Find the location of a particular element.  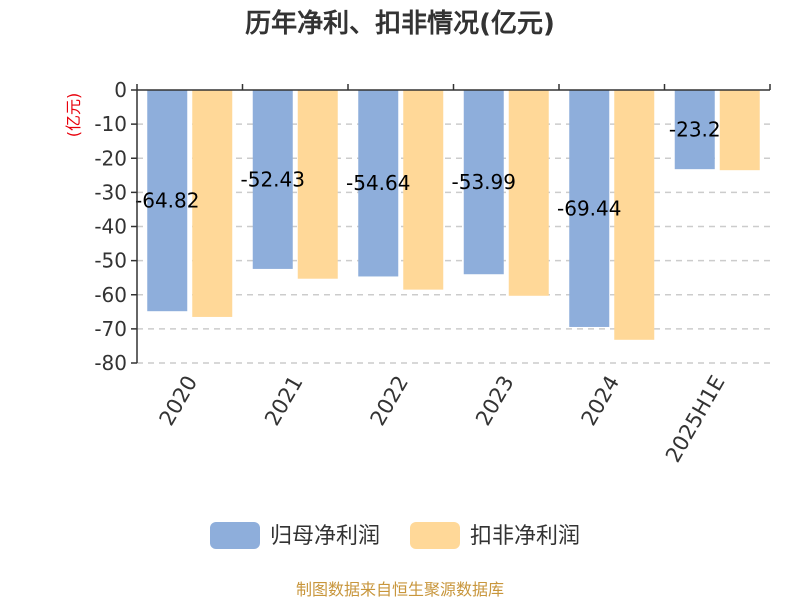

y-tick-label: -40 is located at coordinates (110, 227).